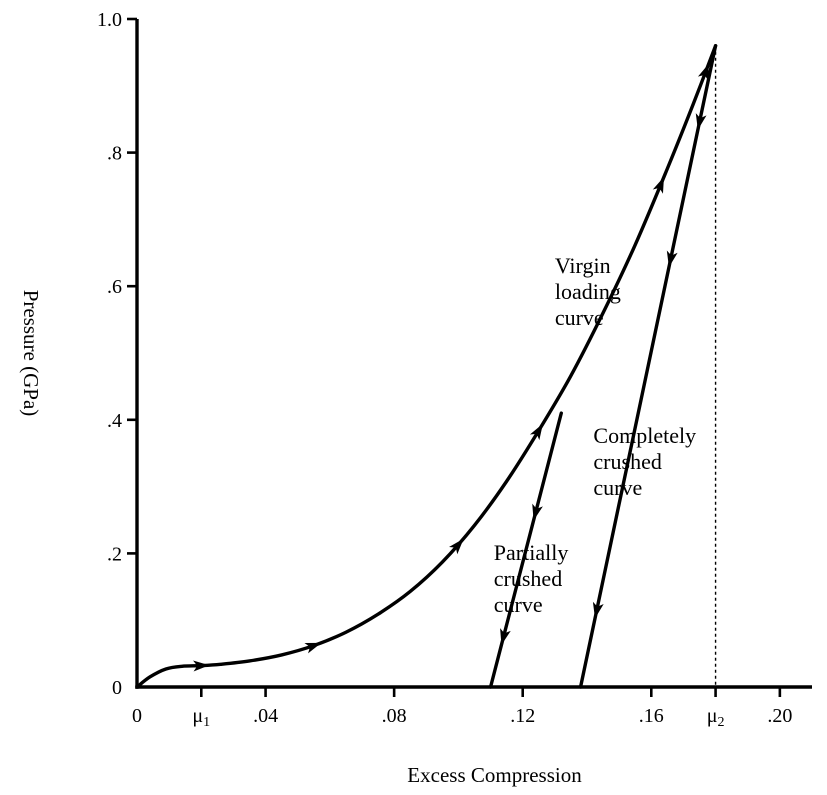  What do you see at coordinates (265, 716) in the screenshot?
I see `x-tick-label: .04` at bounding box center [265, 716].